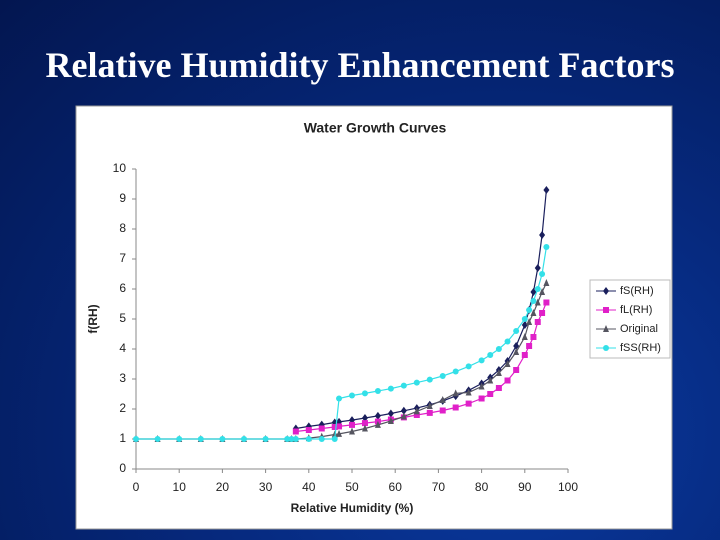  What do you see at coordinates (223, 487) in the screenshot?
I see `x-tick-label: 20` at bounding box center [223, 487].